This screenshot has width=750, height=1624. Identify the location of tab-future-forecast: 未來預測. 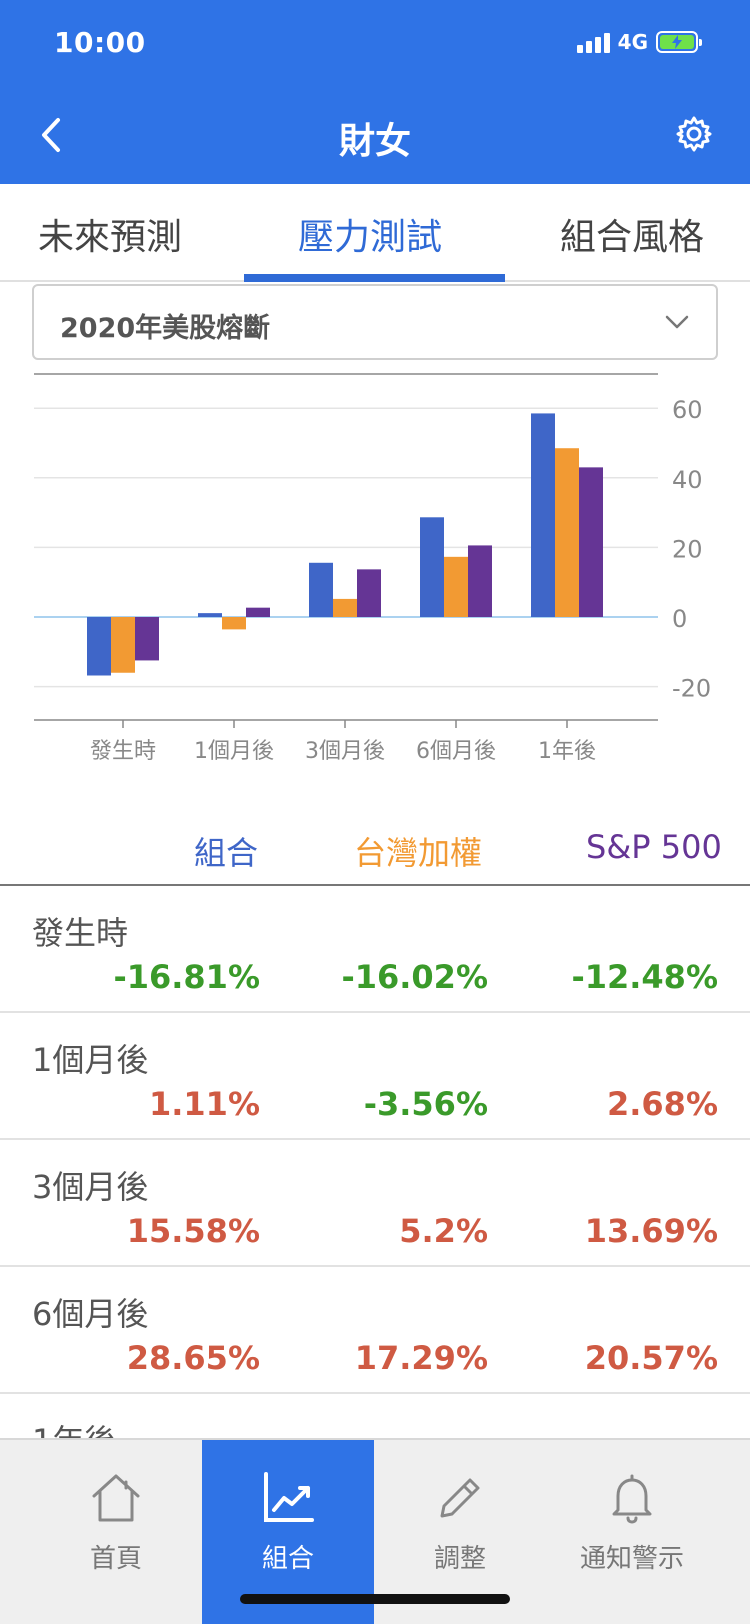
(110, 237).